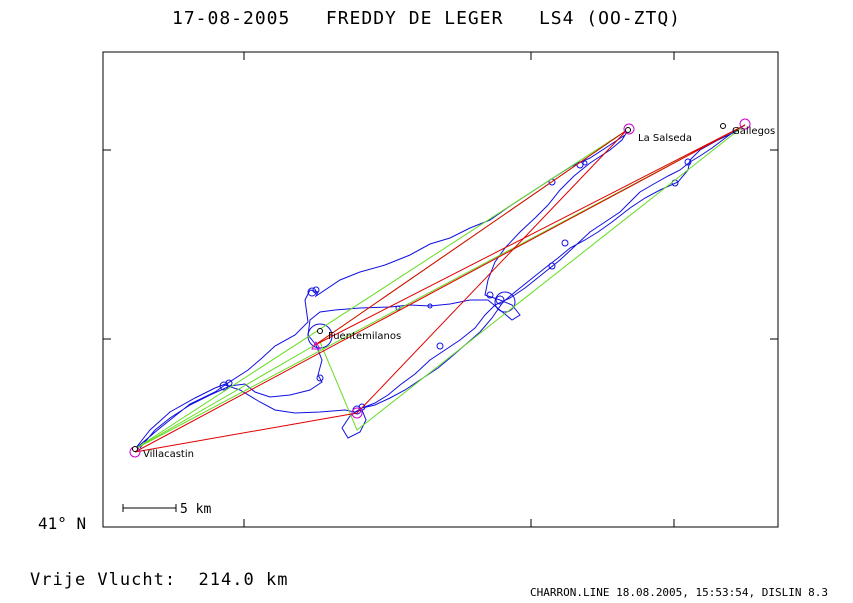 The height and width of the screenshot is (603, 853). What do you see at coordinates (628, 130) in the screenshot?
I see `place-marker-la-salseda` at bounding box center [628, 130].